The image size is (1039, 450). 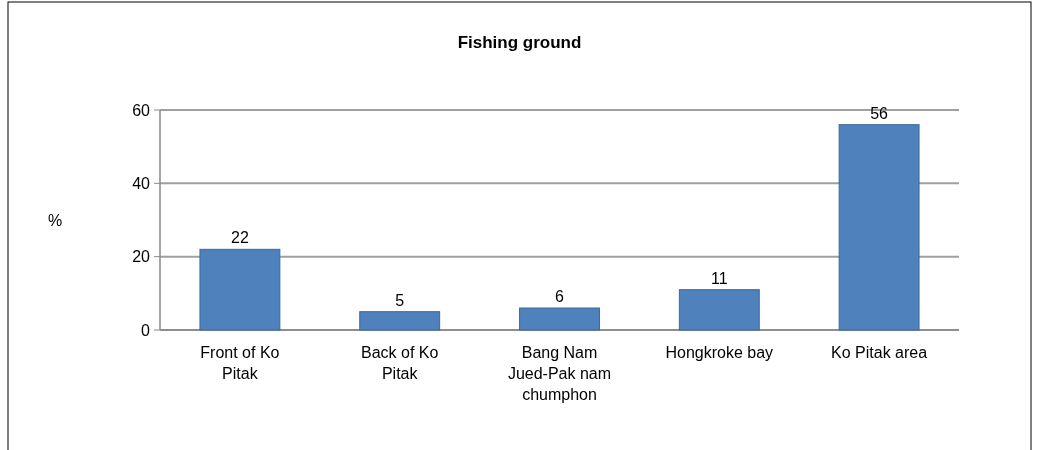 I want to click on chart-title: Fishing ground, so click(x=519, y=42).